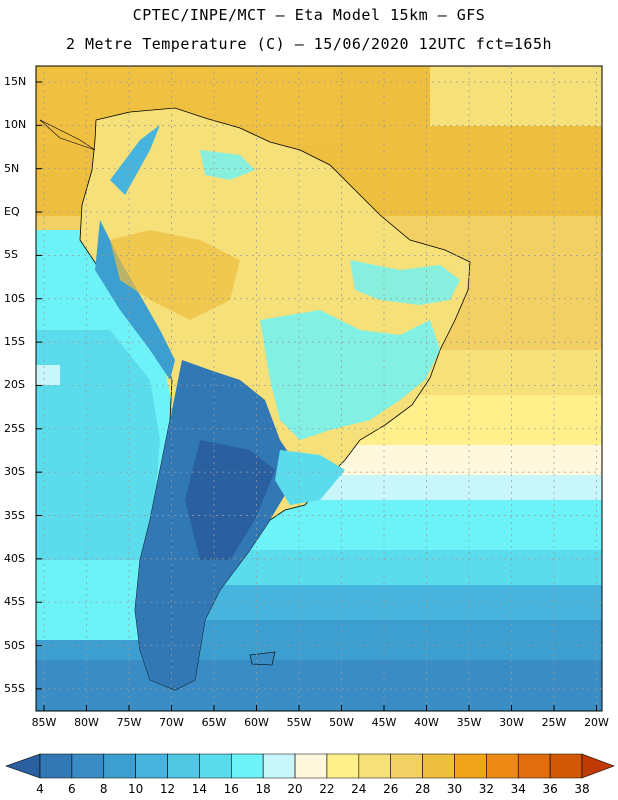 The image size is (618, 800). Describe the element at coordinates (454, 789) in the screenshot. I see `colorbar-label: 30` at that location.